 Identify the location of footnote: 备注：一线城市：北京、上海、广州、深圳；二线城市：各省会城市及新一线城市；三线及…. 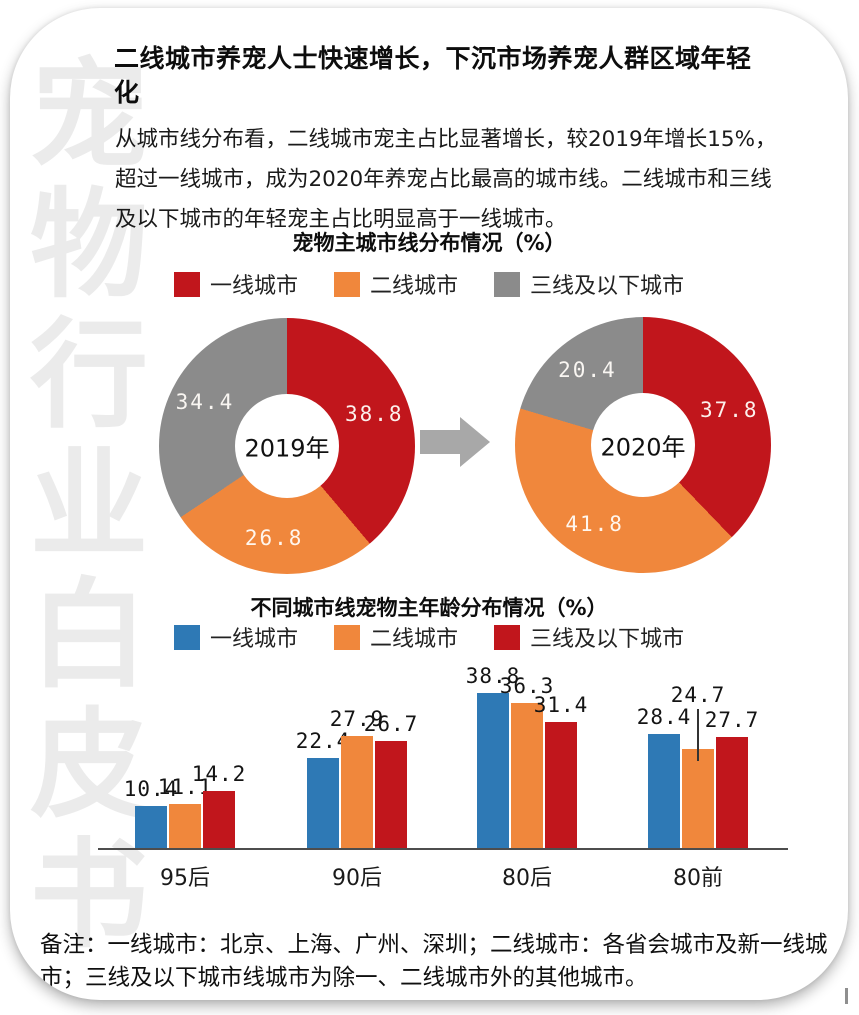
(434, 961).